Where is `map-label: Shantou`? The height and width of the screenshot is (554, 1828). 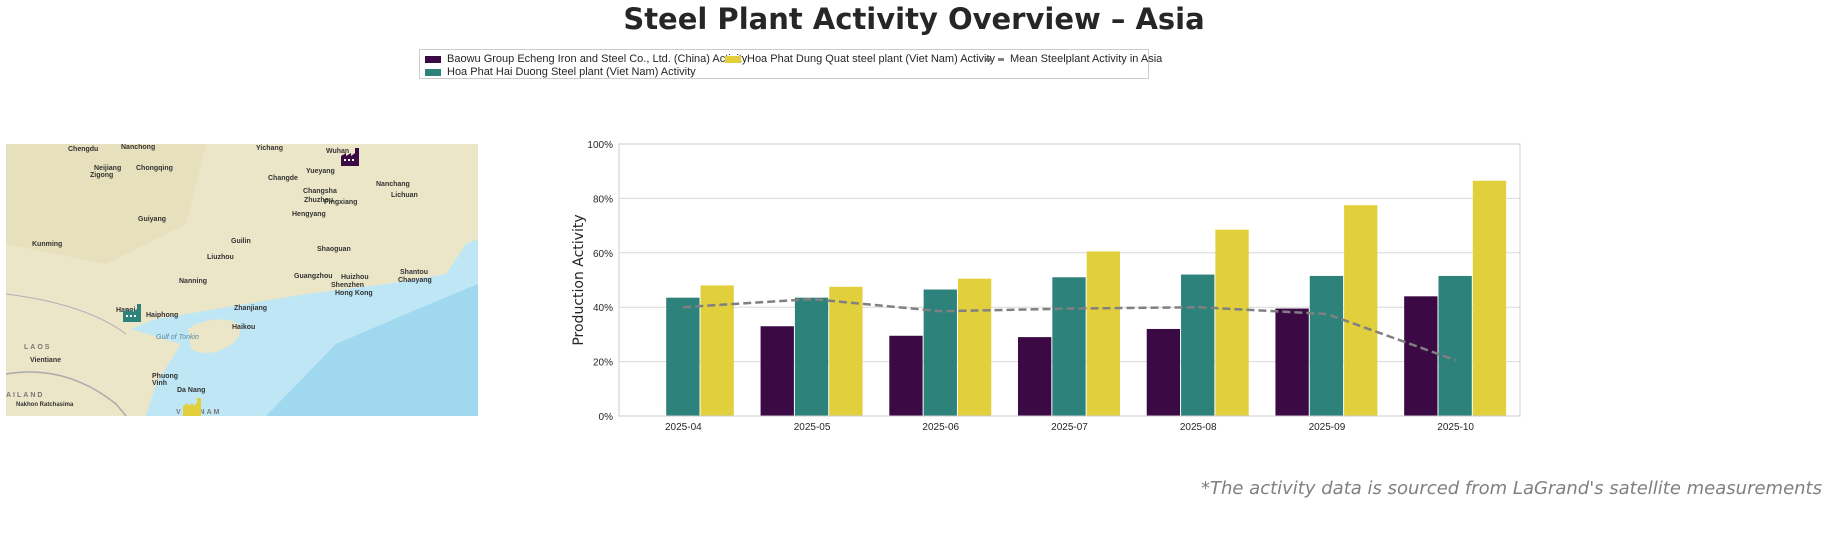
map-label: Shantou is located at coordinates (414, 272).